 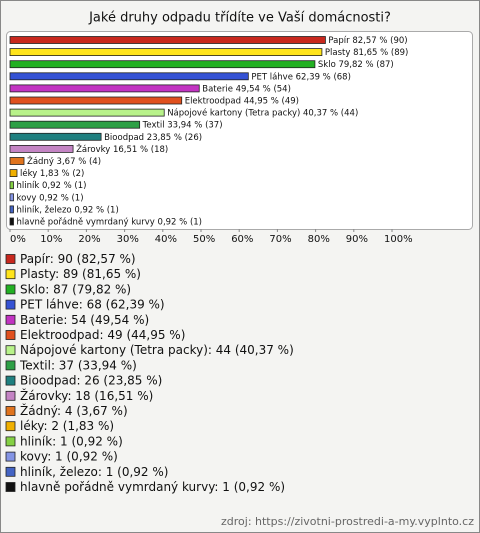 I want to click on legend-label: Baterie: 54 (49,54 %), so click(x=84, y=320).